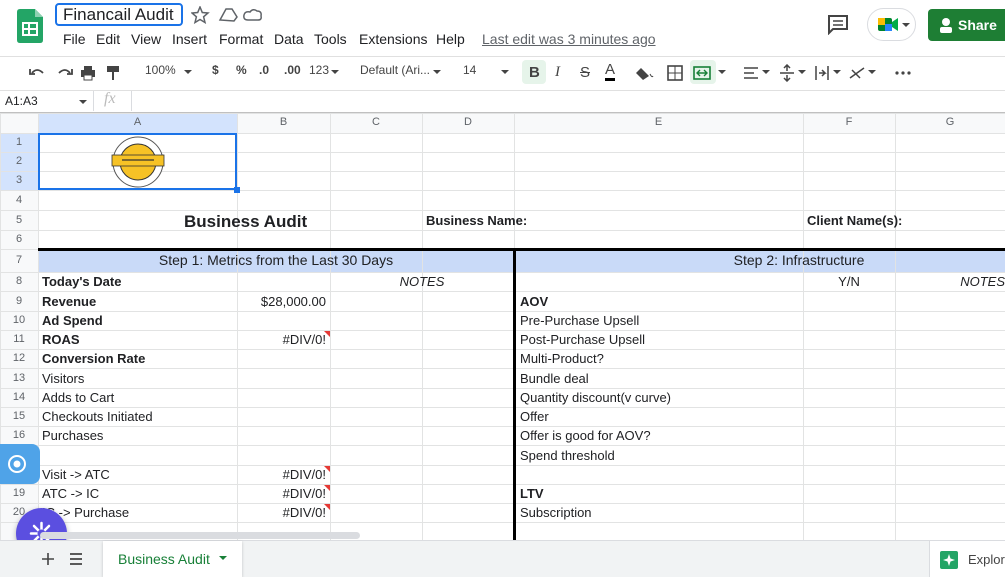 This screenshot has height=577, width=1005. I want to click on menu-item: Format, so click(241, 39).